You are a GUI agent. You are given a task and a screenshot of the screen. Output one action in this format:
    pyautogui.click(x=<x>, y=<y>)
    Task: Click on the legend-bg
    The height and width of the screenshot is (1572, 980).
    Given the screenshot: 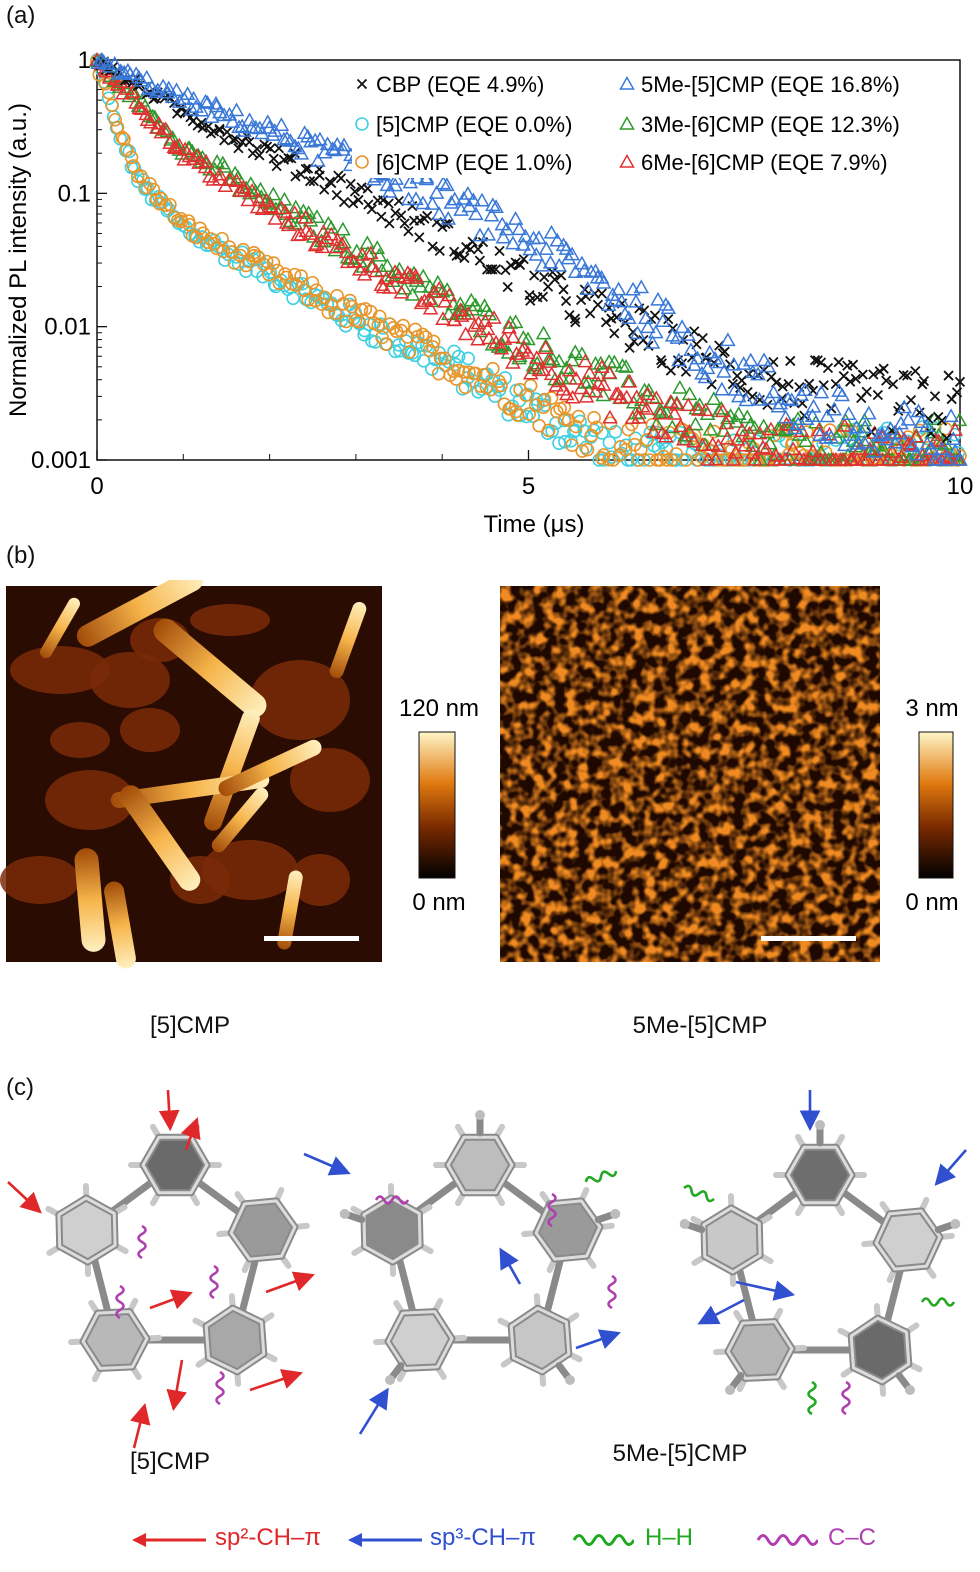 What is the action you would take?
    pyautogui.click(x=478, y=85)
    